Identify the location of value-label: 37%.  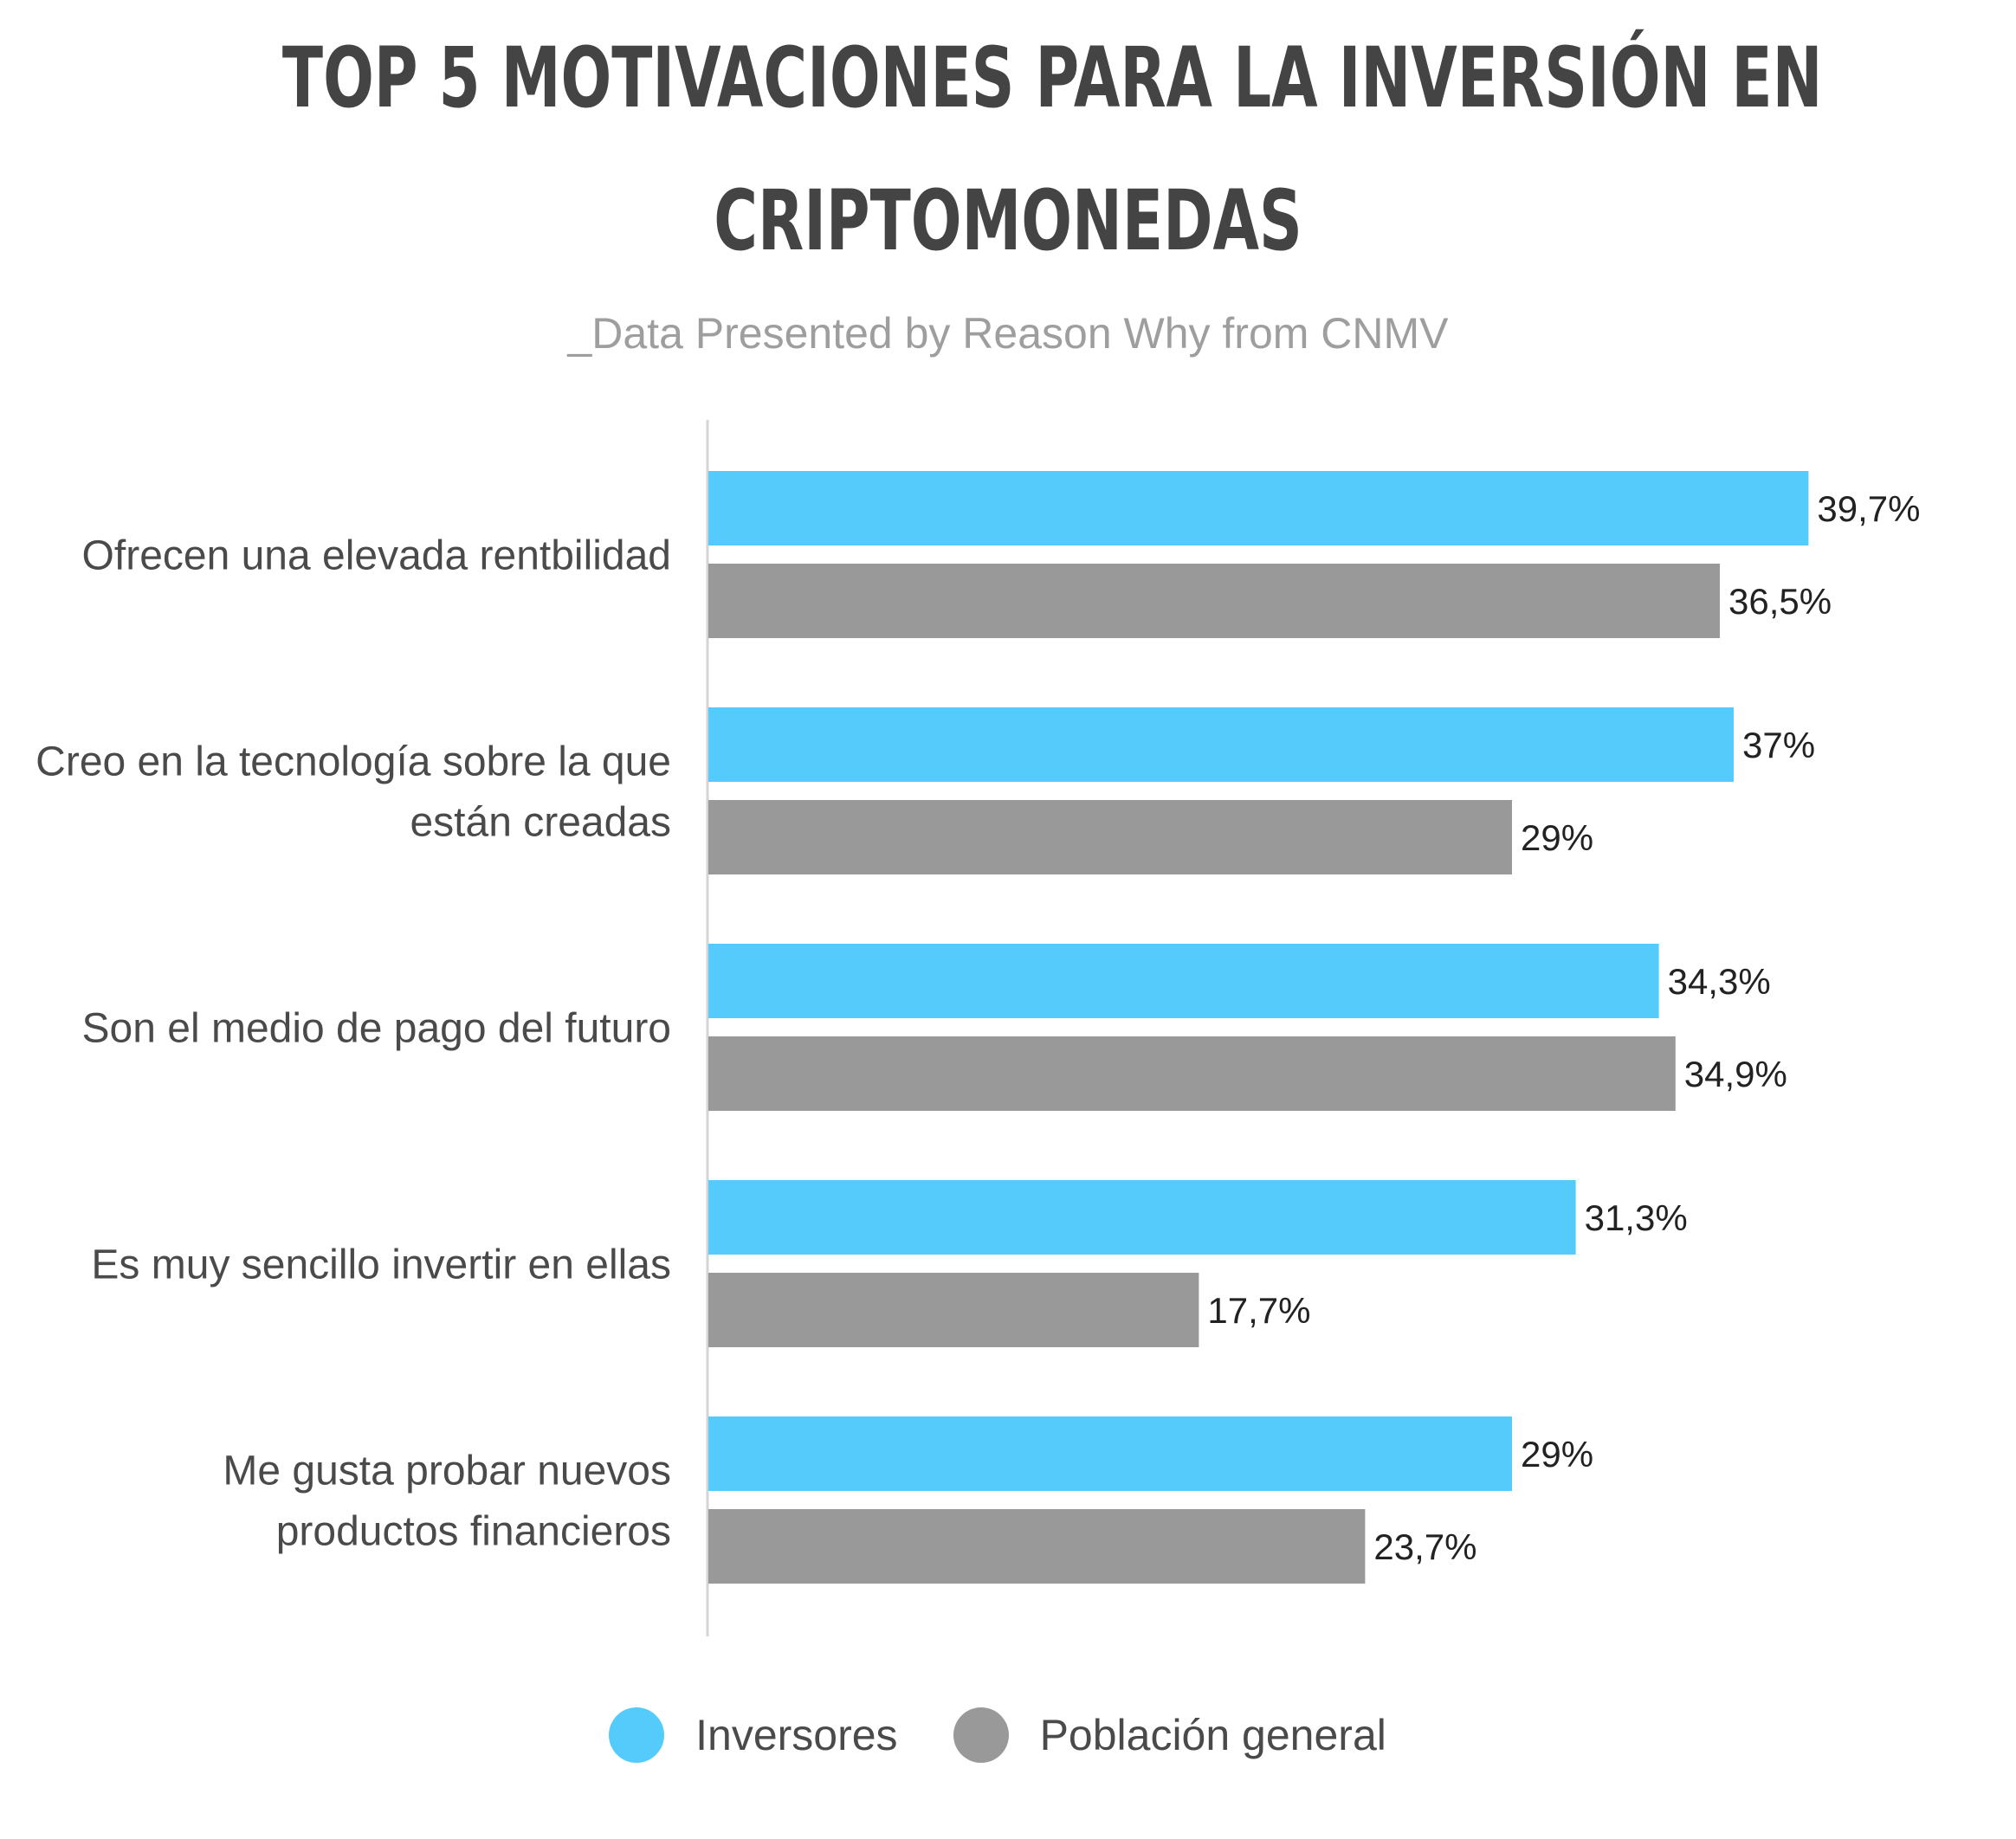
(1778, 745).